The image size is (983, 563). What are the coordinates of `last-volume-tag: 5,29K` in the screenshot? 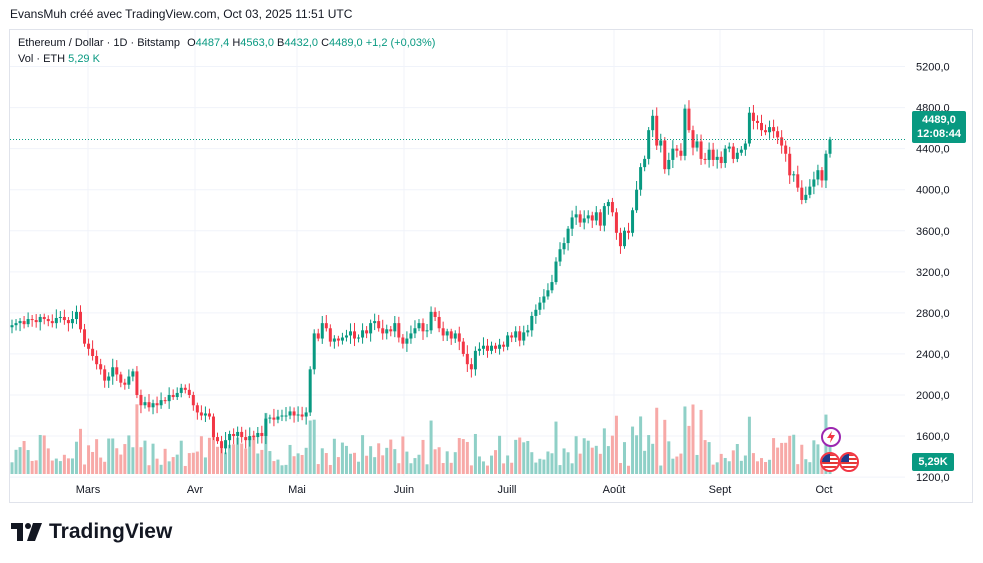 It's located at (933, 462).